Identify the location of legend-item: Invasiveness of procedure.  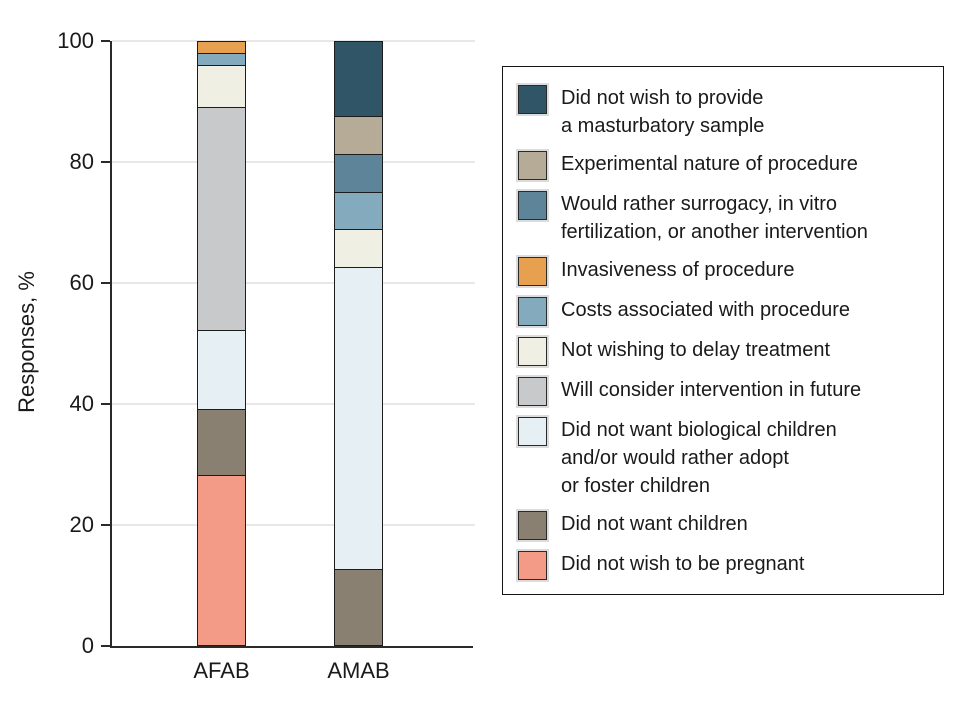
(724, 271).